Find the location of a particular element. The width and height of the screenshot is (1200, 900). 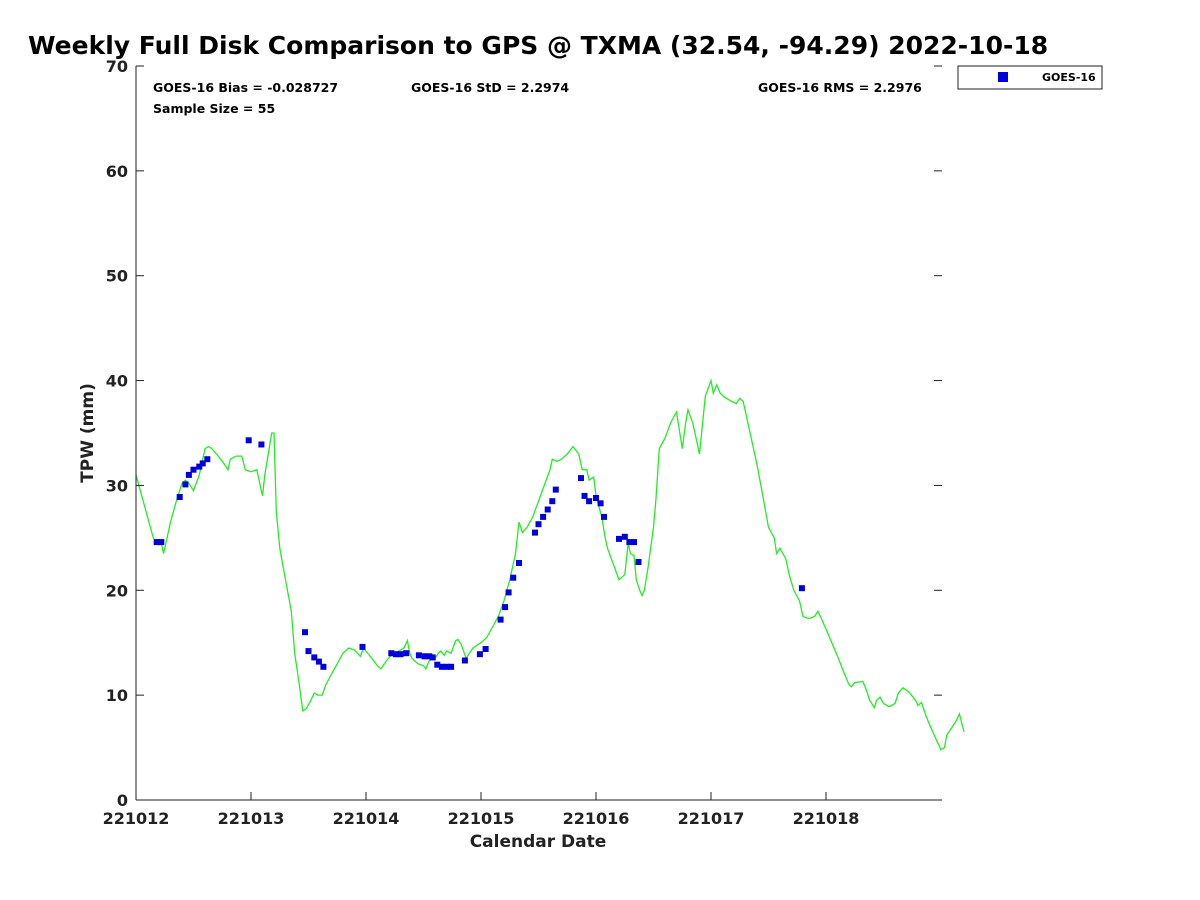

std-stat: GOES-16 StD = 2.2974 is located at coordinates (490, 87).